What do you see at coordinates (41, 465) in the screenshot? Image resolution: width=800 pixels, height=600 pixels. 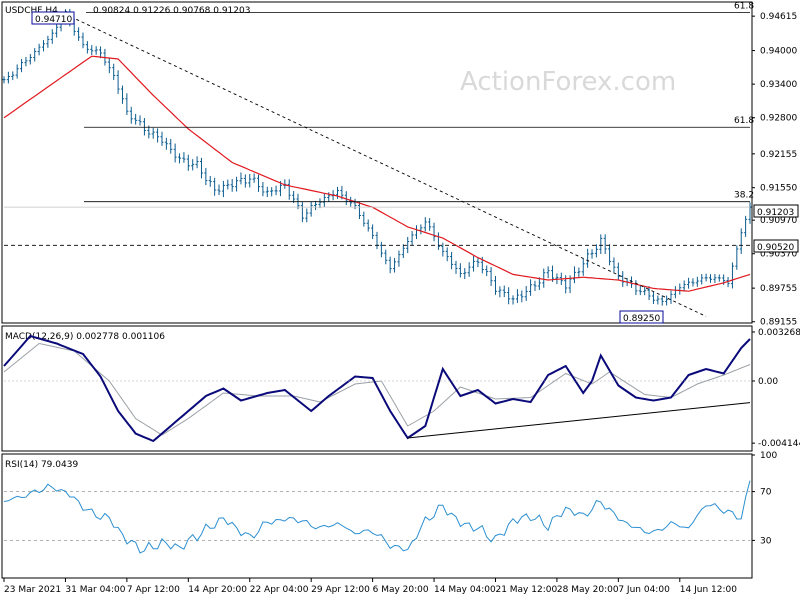 I see `rsi-panel-title: RSI(14) 79.0439` at bounding box center [41, 465].